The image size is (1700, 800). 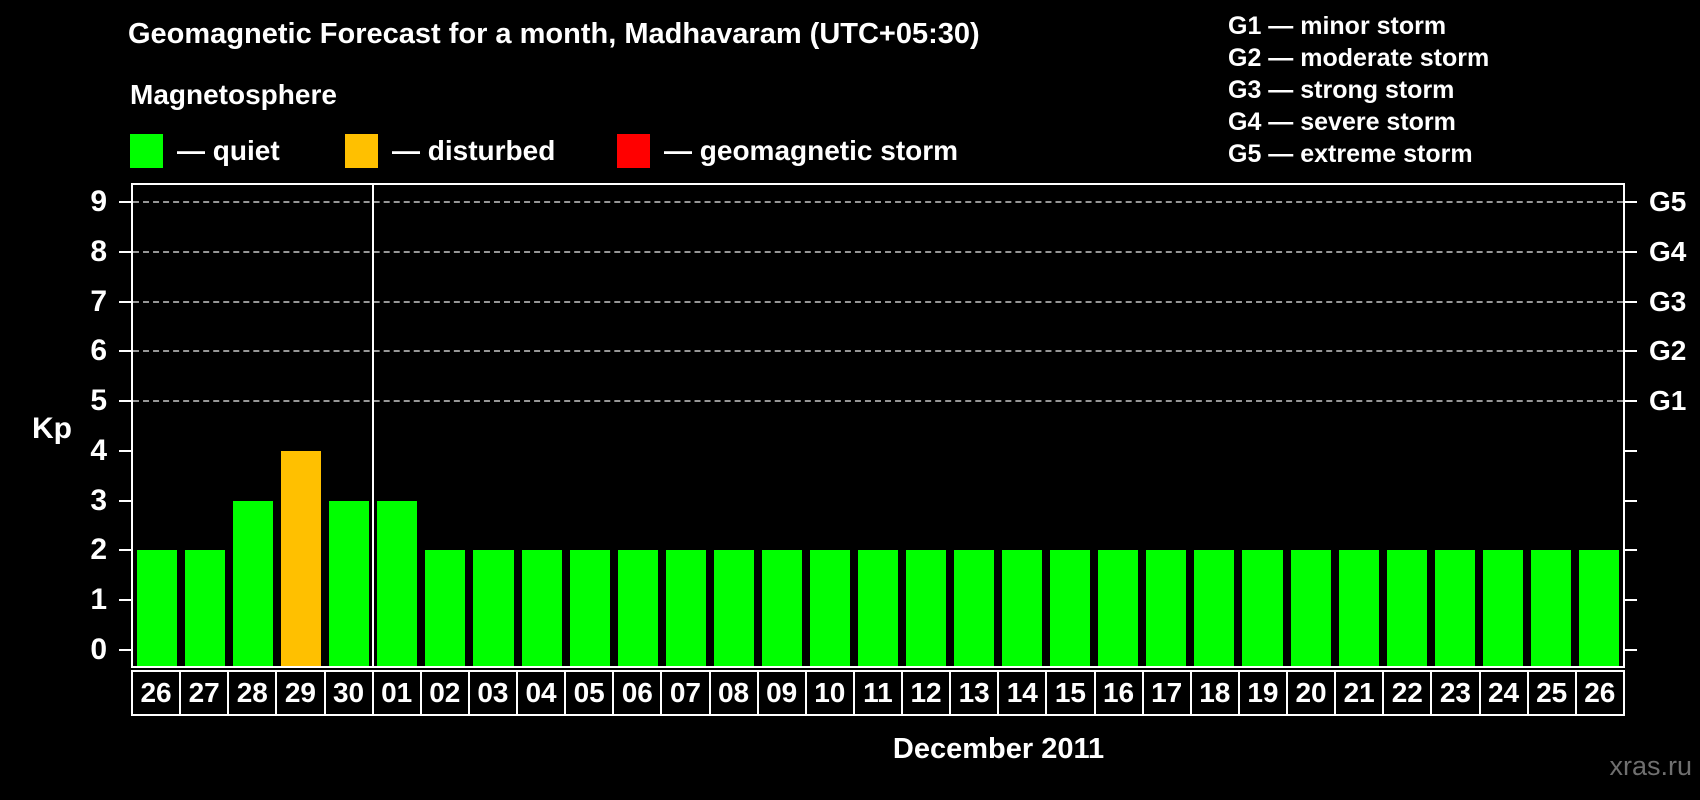 What do you see at coordinates (397, 693) in the screenshot?
I see `day-label: 01` at bounding box center [397, 693].